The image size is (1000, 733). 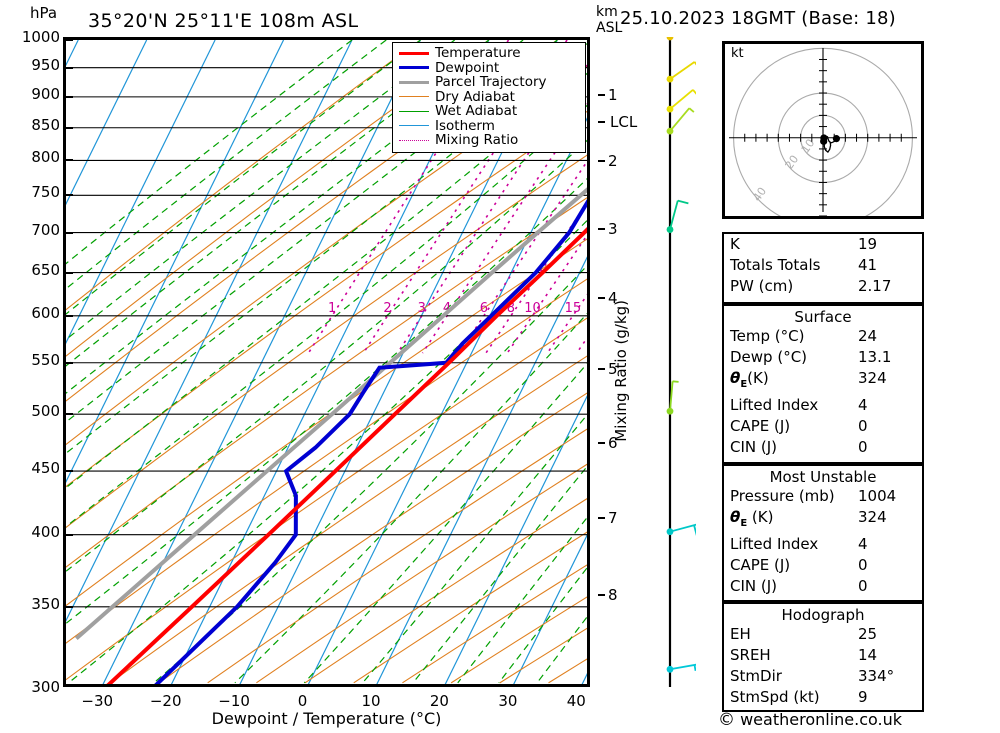 I want to click on legend-item: Dewpoint, so click(x=489, y=68).